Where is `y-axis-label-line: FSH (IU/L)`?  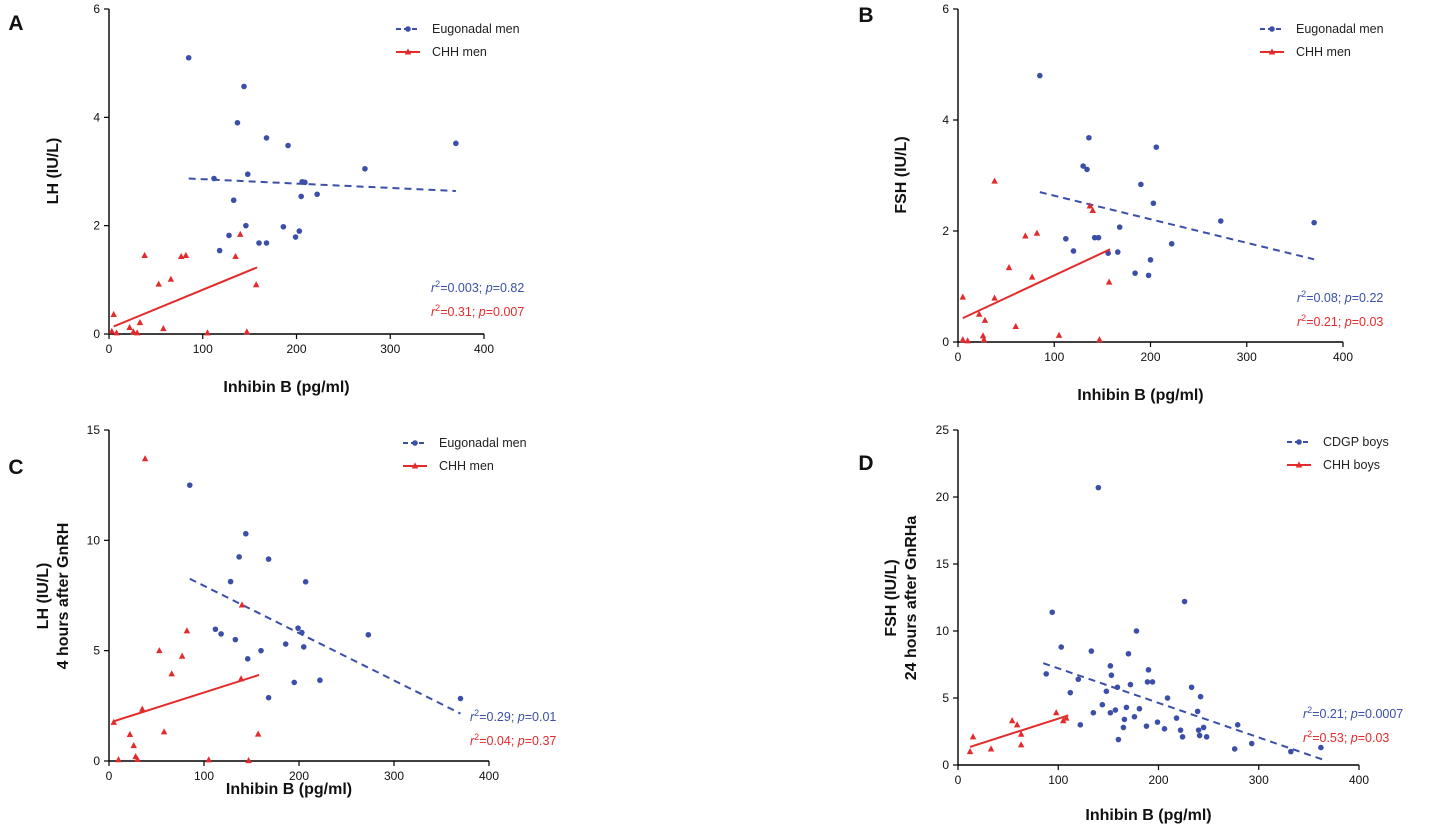 y-axis-label-line: FSH (IU/L) is located at coordinates (901, 174).